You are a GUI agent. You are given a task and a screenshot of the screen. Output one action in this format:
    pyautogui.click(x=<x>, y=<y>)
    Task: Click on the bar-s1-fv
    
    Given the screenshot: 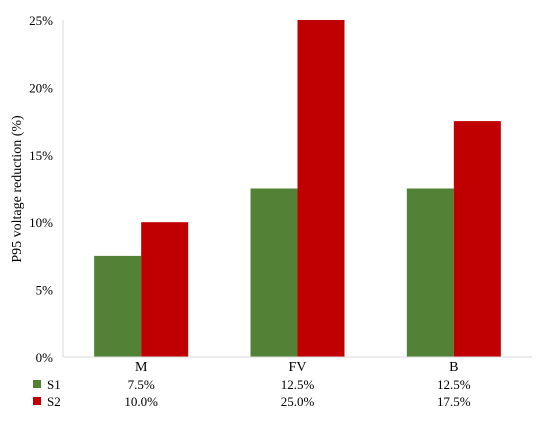 What is the action you would take?
    pyautogui.click(x=274, y=272)
    